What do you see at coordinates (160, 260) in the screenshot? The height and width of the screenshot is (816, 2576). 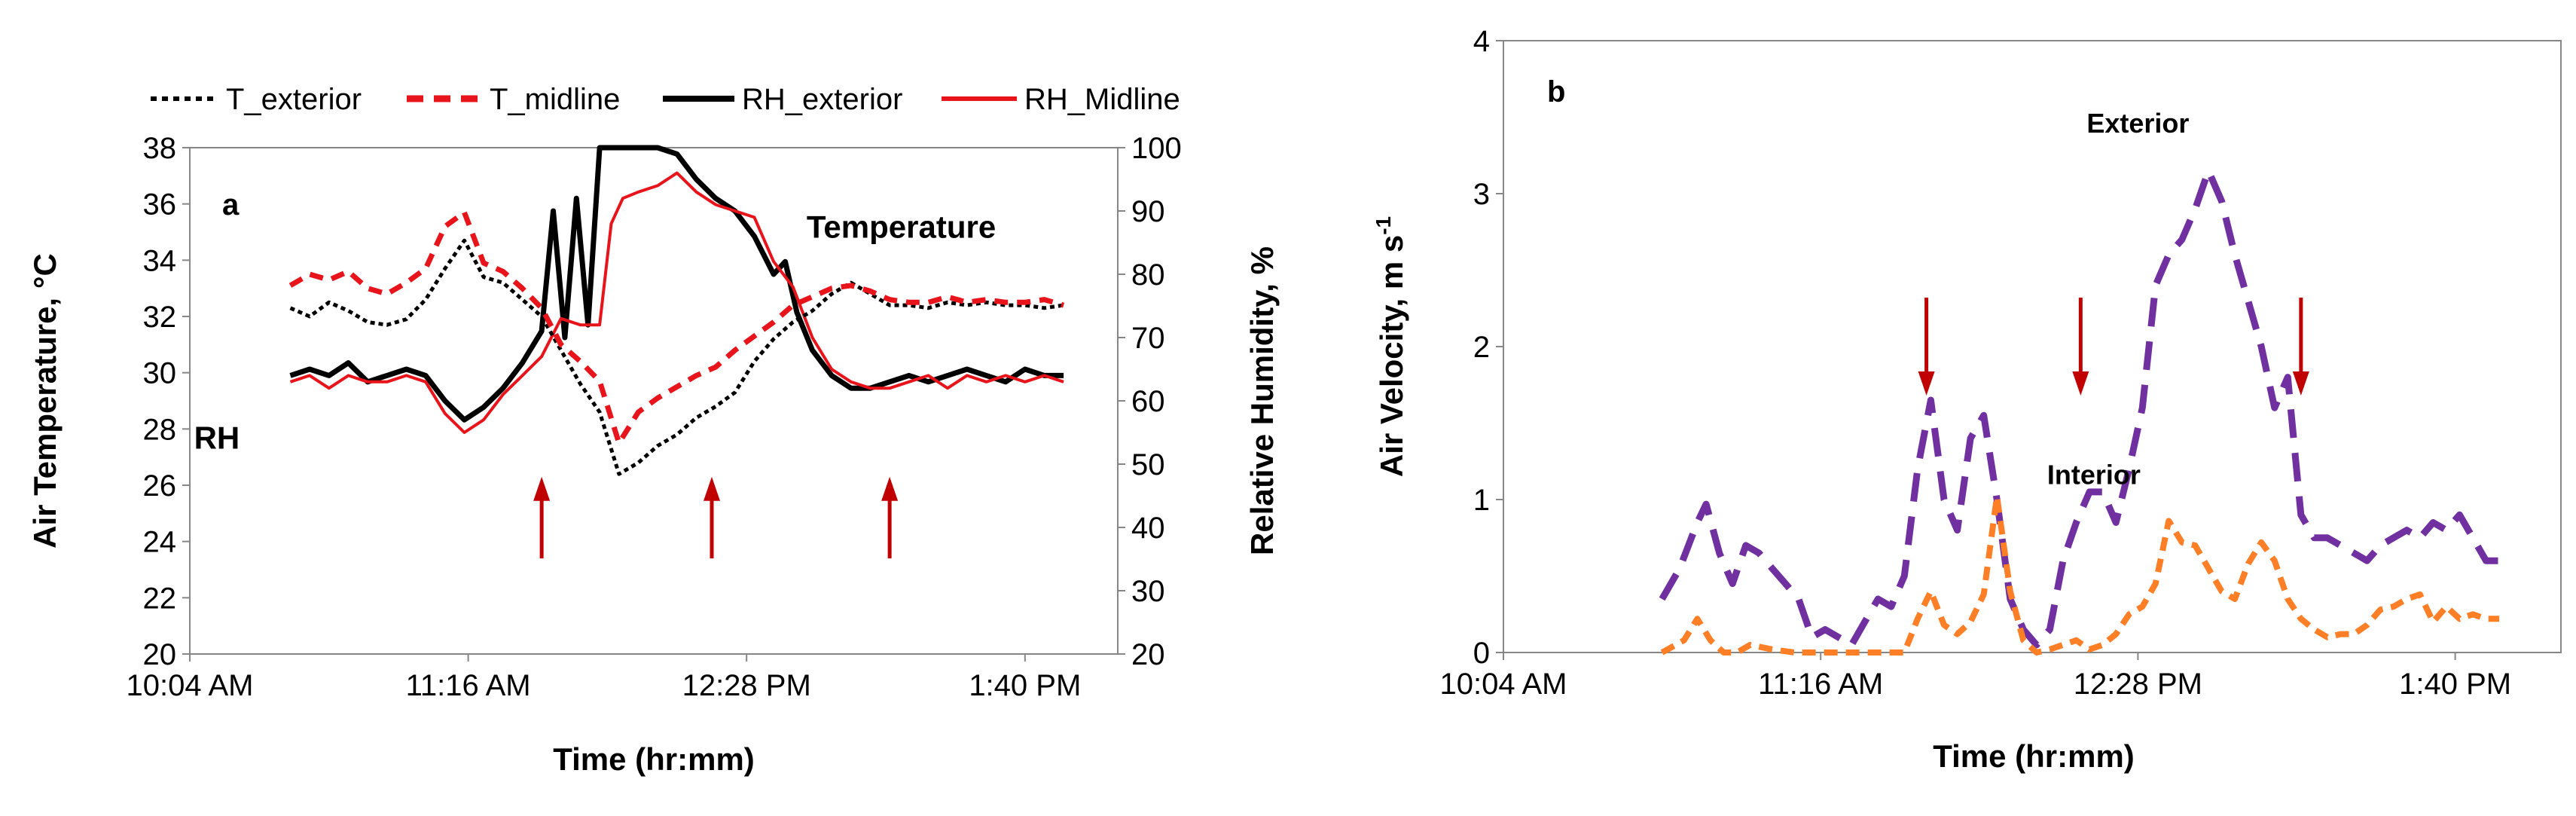 I see `y-tick-label: 34` at bounding box center [160, 260].